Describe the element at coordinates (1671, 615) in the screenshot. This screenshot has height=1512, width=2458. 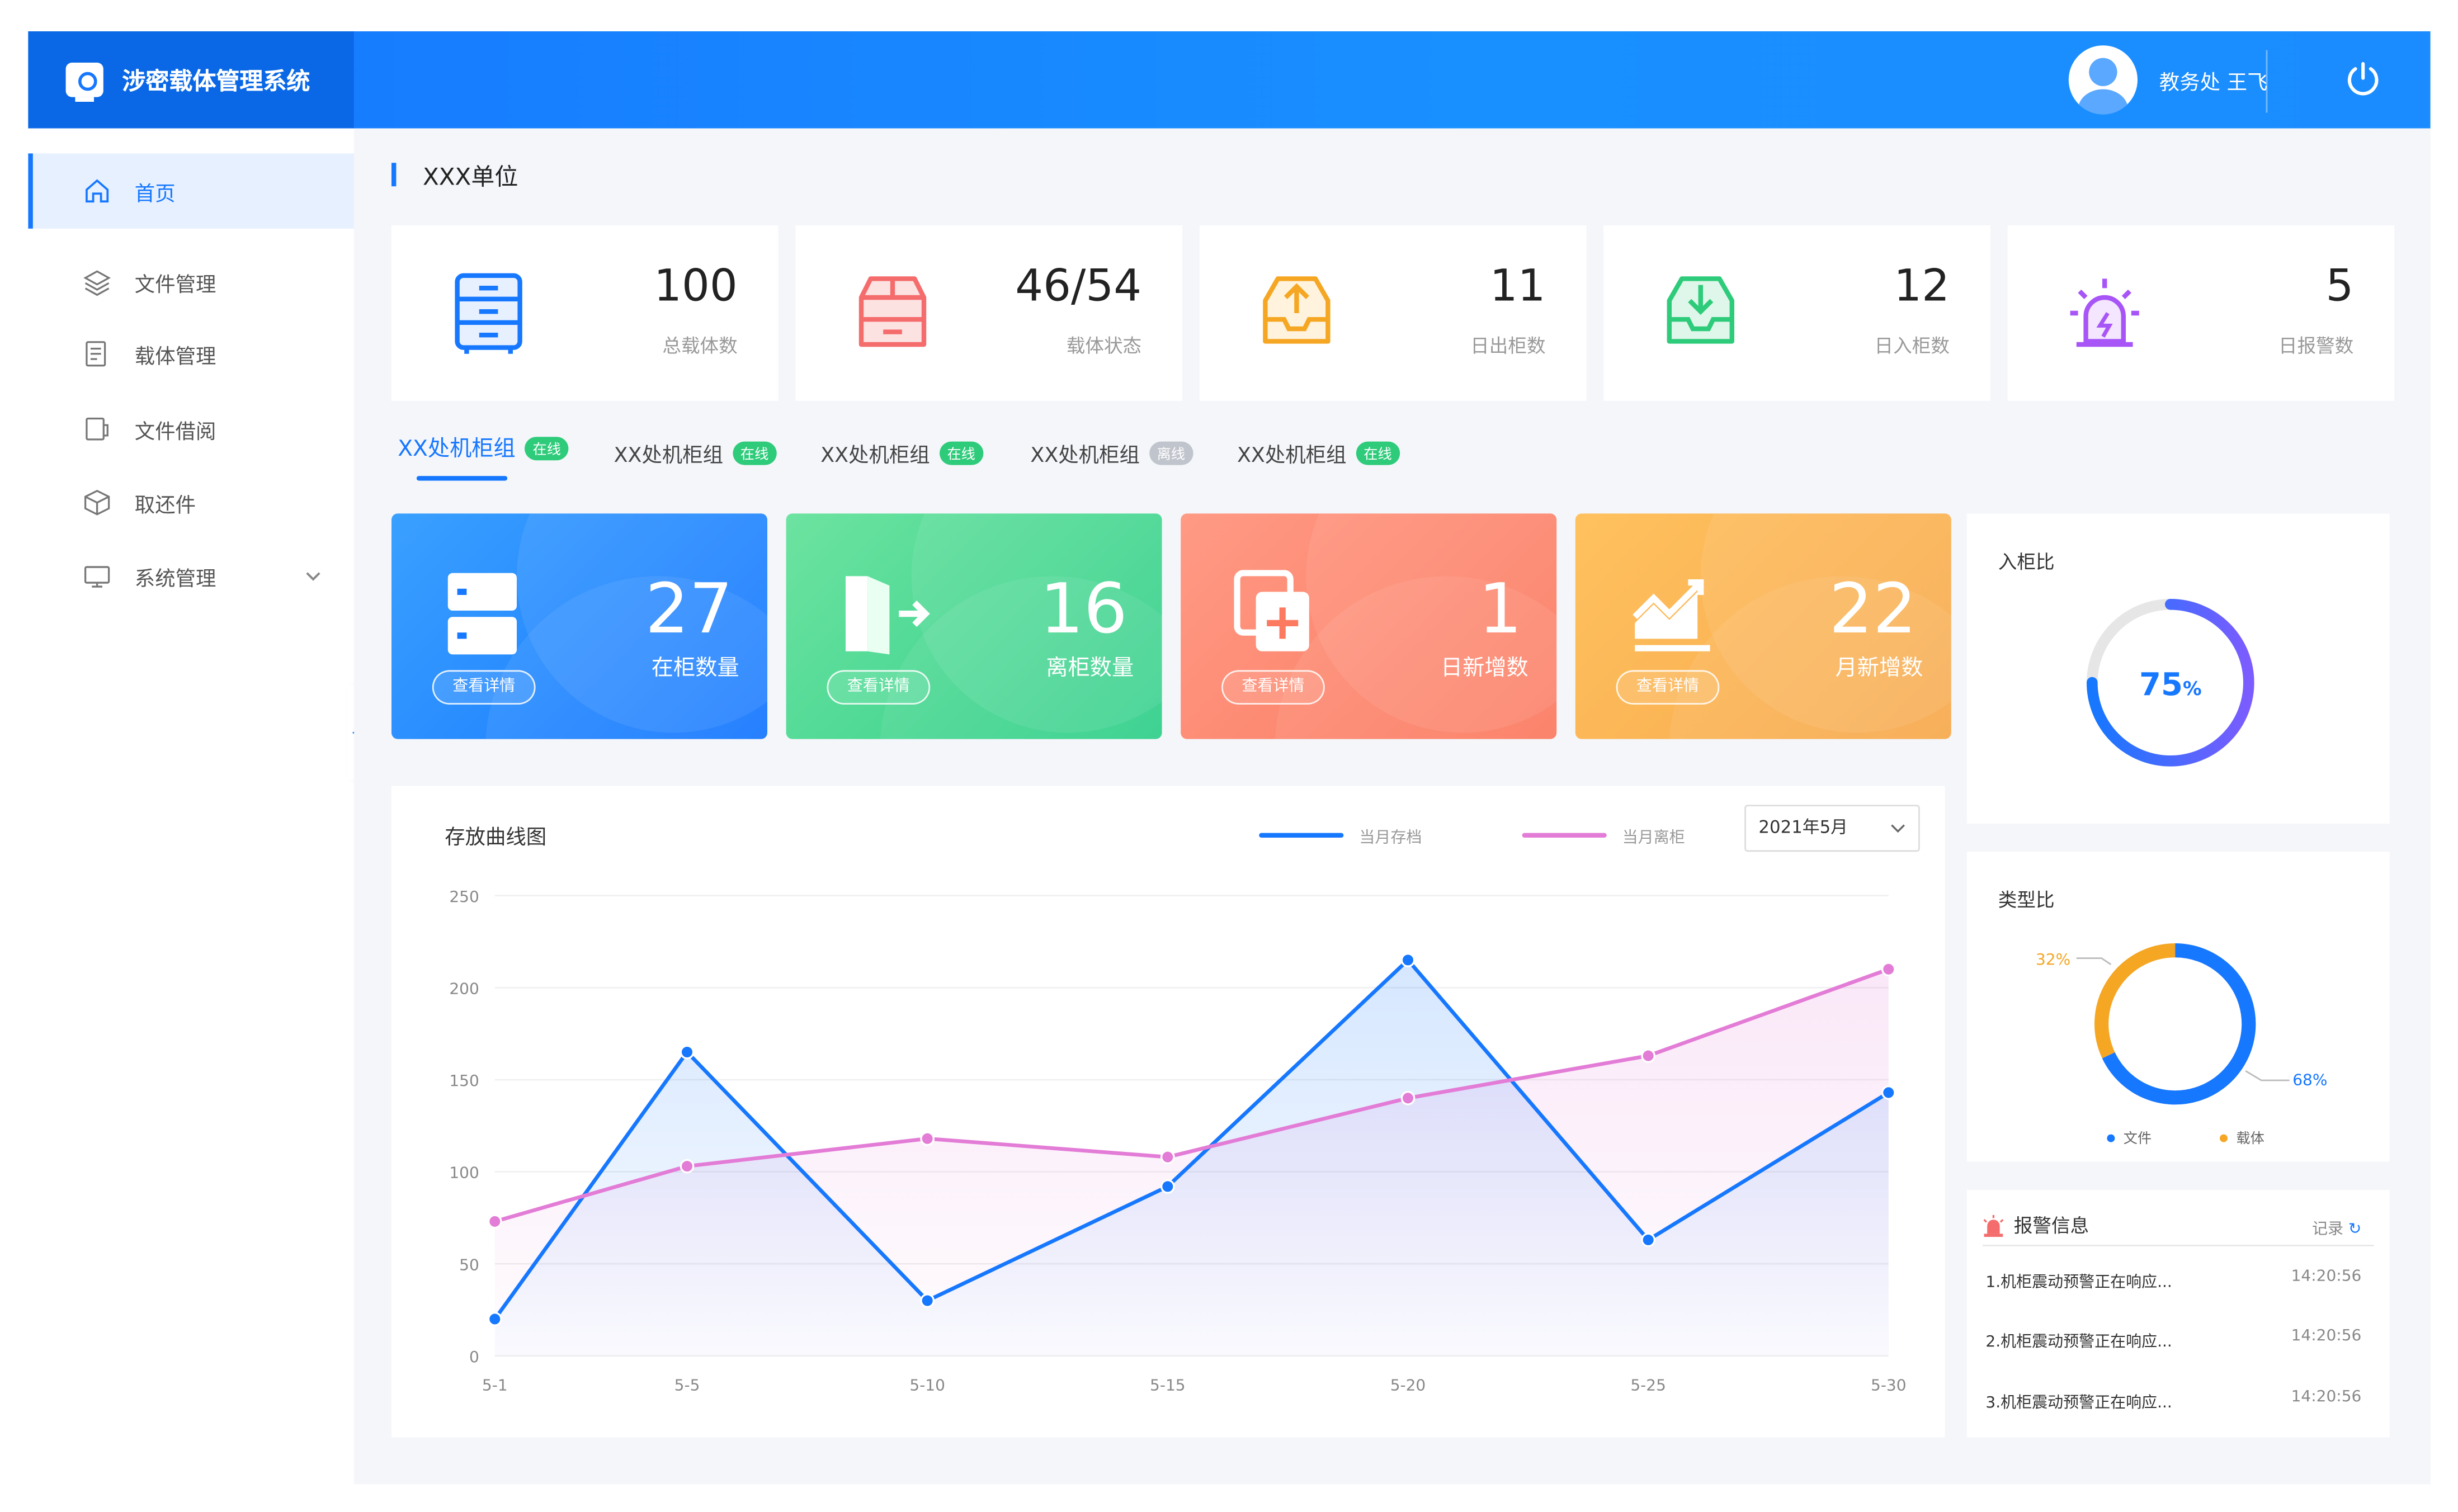
I see `trend-icon` at that location.